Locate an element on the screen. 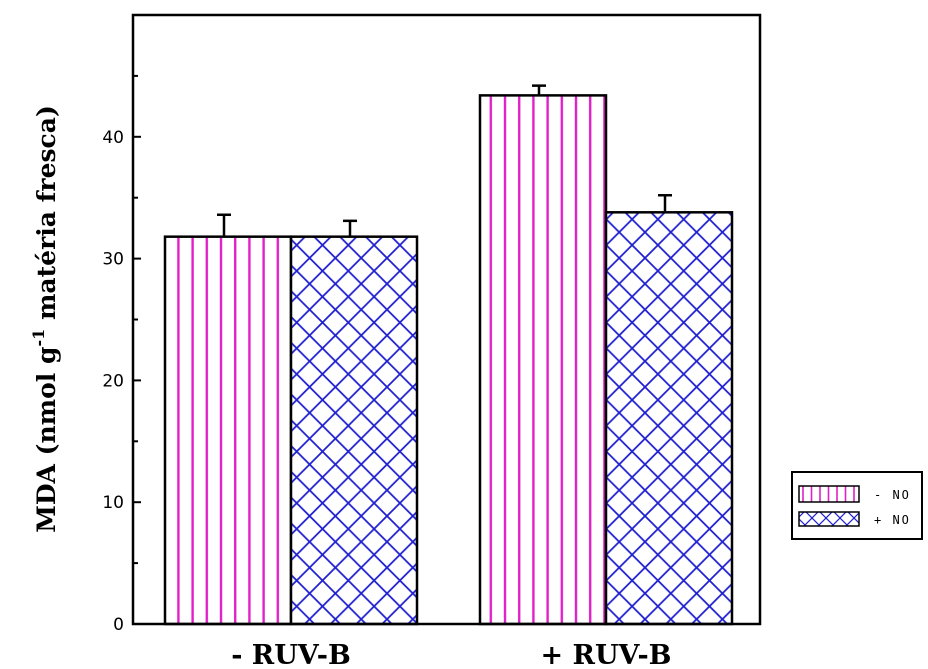 This screenshot has width=928, height=669. y-tick-label-40: 40 is located at coordinates (113, 138).